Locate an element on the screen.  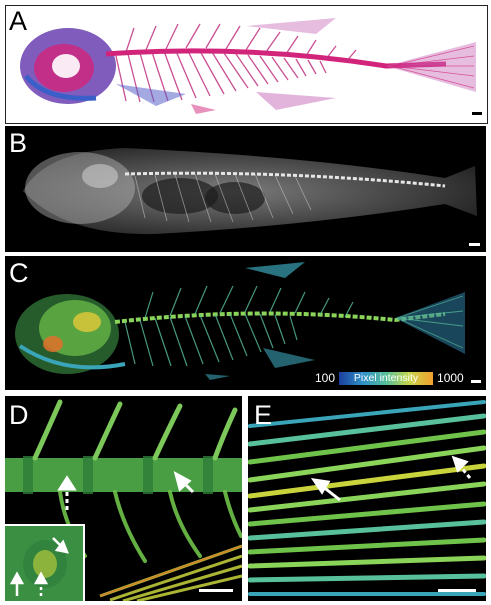
inset-image is located at coordinates (45, 562).